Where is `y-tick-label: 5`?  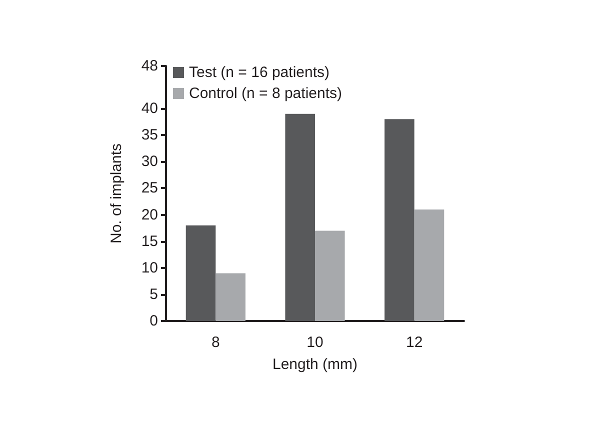
y-tick-label: 5 is located at coordinates (154, 294).